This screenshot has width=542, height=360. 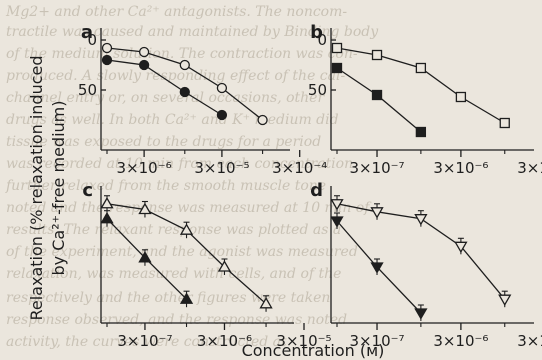 I want to click on x-tick-label-c: 3×10⁻⁷, so click(x=144, y=341).